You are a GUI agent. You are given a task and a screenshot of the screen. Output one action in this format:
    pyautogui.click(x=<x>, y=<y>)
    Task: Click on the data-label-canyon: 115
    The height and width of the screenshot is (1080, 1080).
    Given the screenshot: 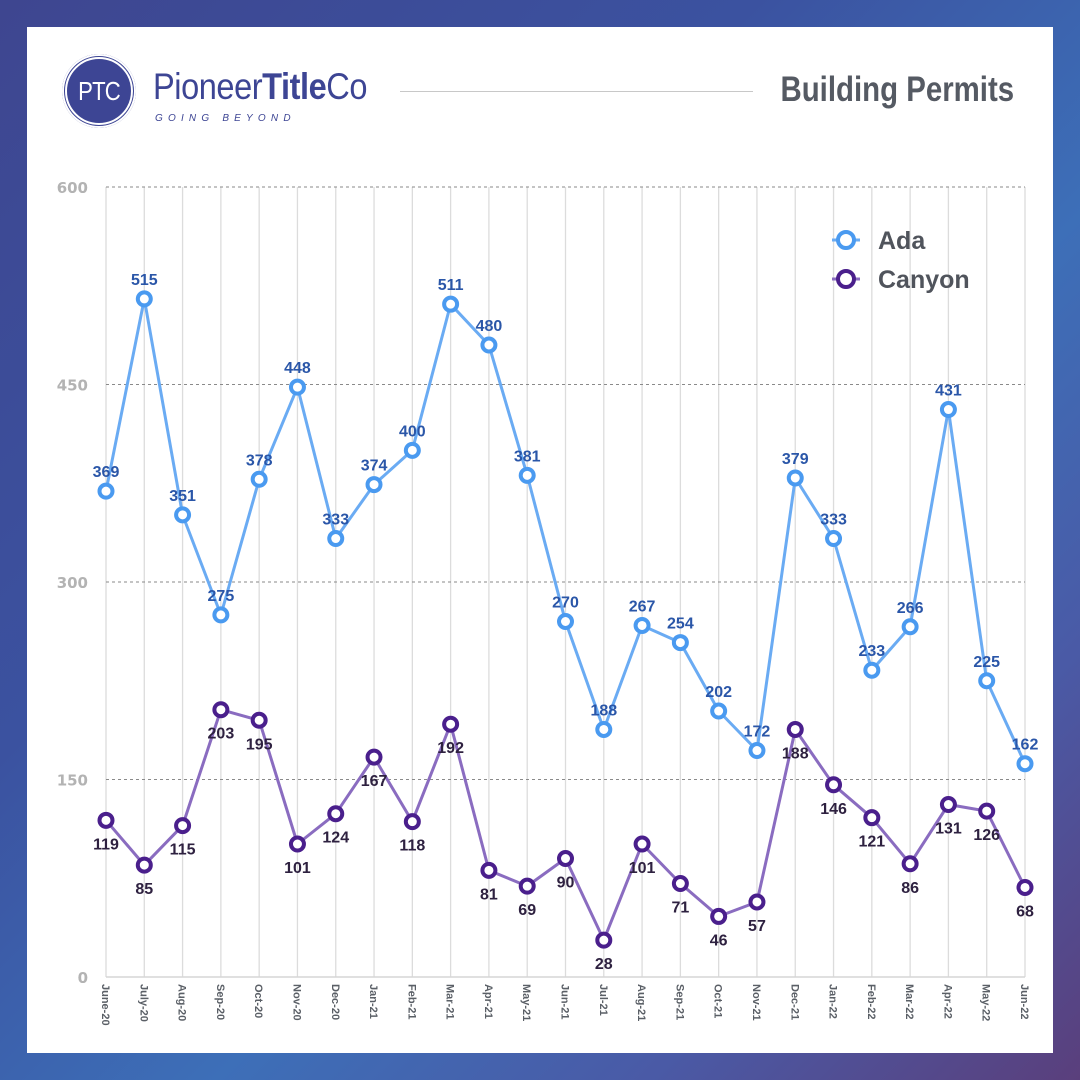 What is the action you would take?
    pyautogui.click(x=183, y=850)
    